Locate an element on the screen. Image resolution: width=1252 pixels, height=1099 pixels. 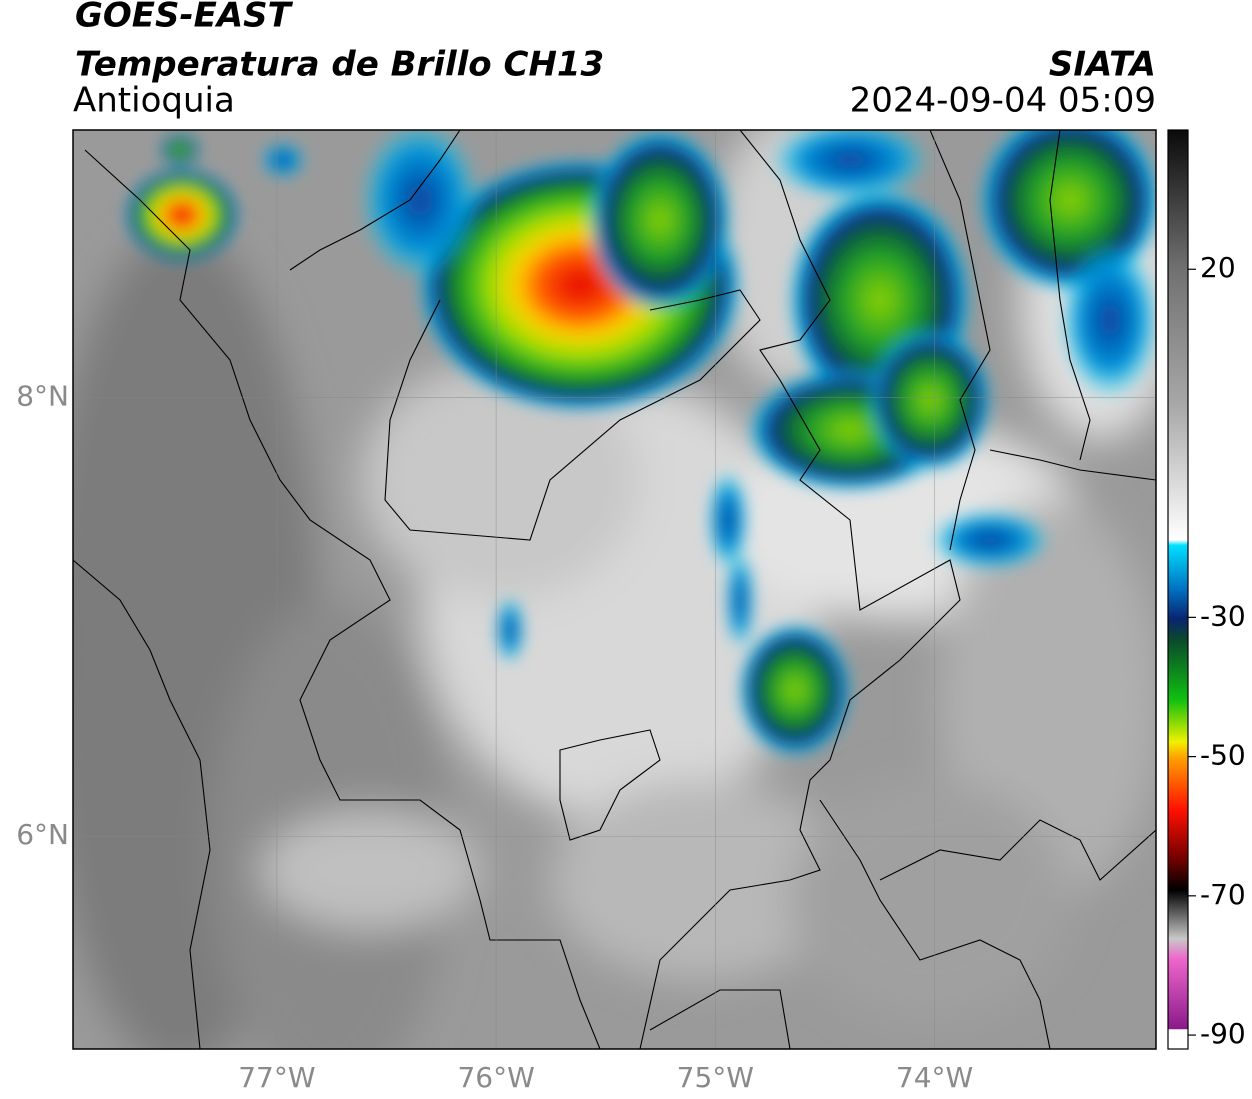
colorbar-tick-label: -70 is located at coordinates (1223, 894).